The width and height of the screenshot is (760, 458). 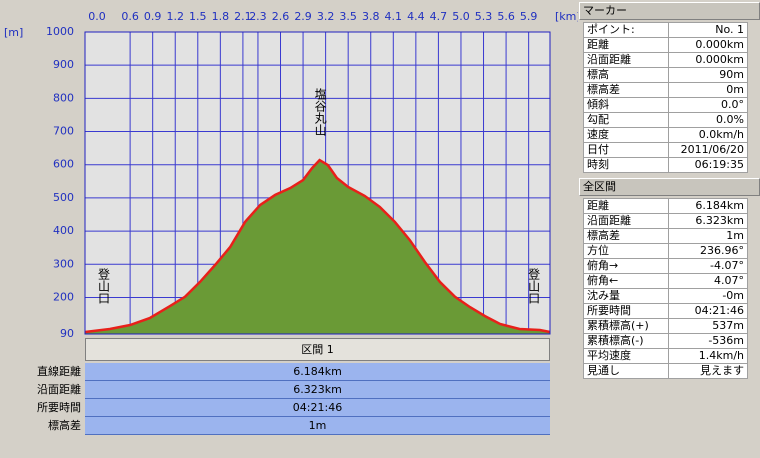 What do you see at coordinates (63, 296) in the screenshot?
I see `y-tick-label: 200` at bounding box center [63, 296].